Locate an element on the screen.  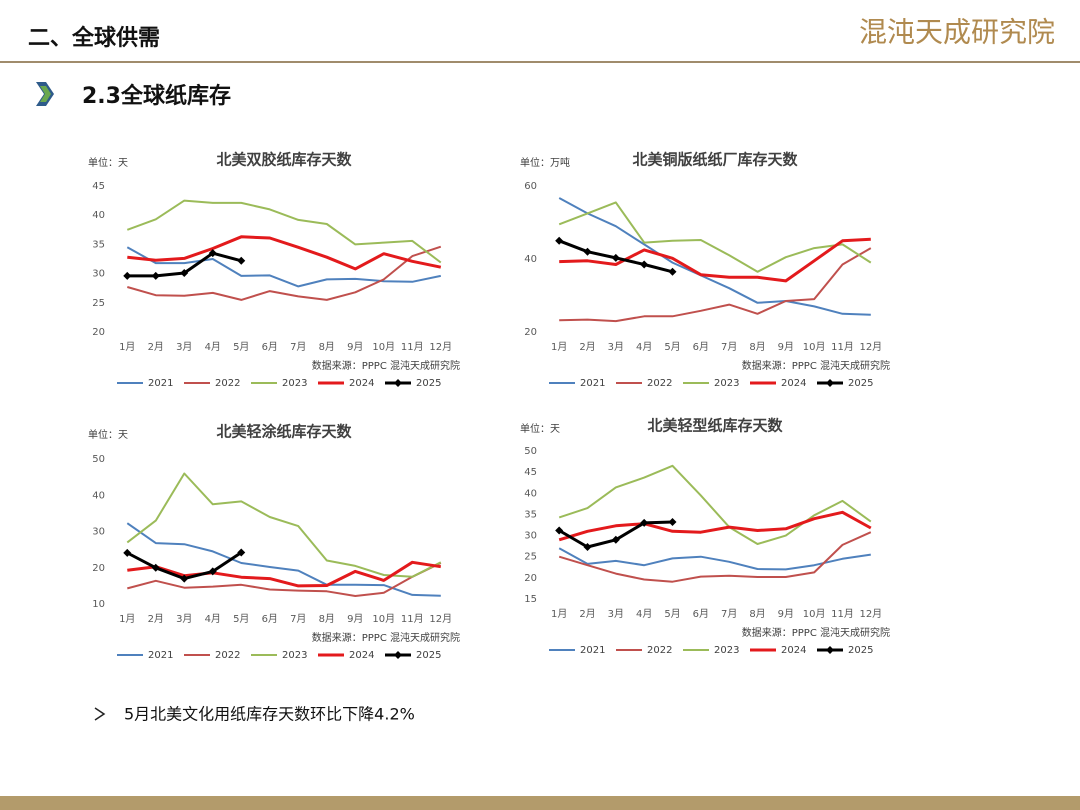
header-title: 二、全球供需 is located at coordinates (94, 38).